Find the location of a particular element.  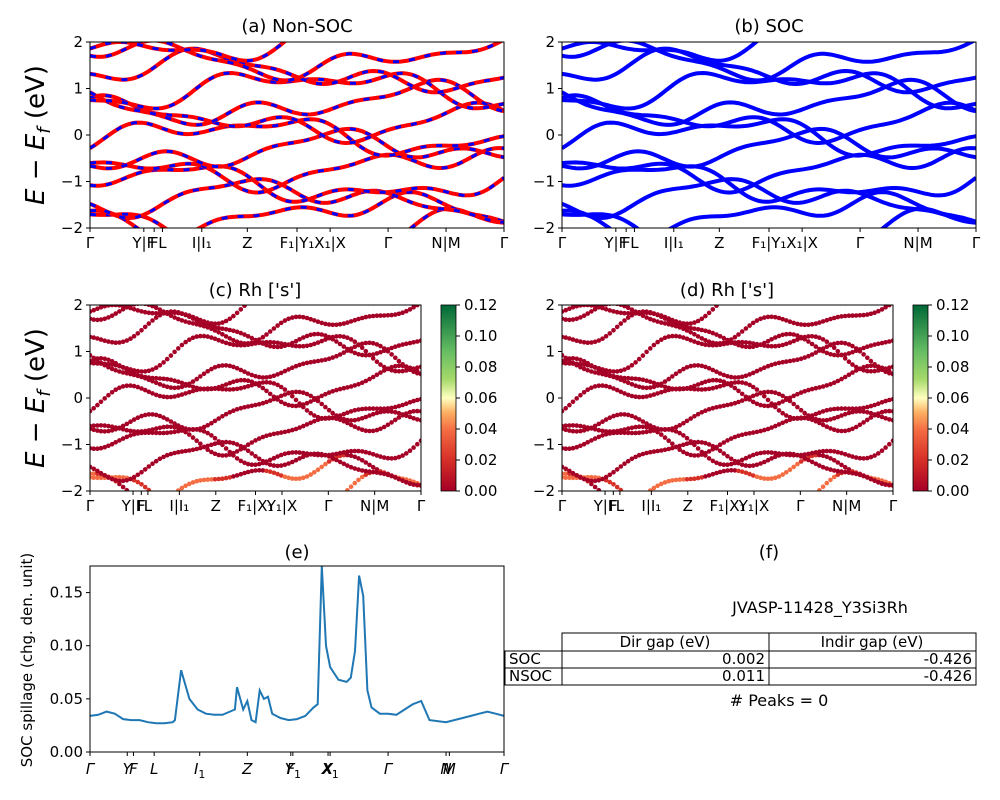

panel-a-bands is located at coordinates (297, 135).